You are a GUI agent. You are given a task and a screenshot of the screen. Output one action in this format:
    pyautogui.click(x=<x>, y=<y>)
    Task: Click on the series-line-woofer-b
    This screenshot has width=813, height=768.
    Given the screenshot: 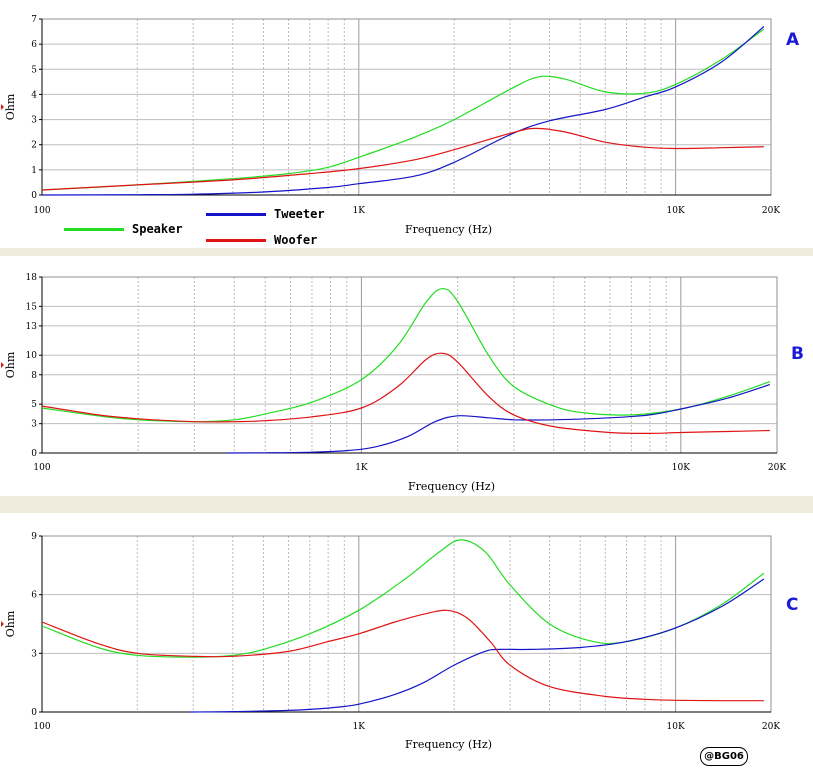 What is the action you would take?
    pyautogui.click(x=405, y=393)
    